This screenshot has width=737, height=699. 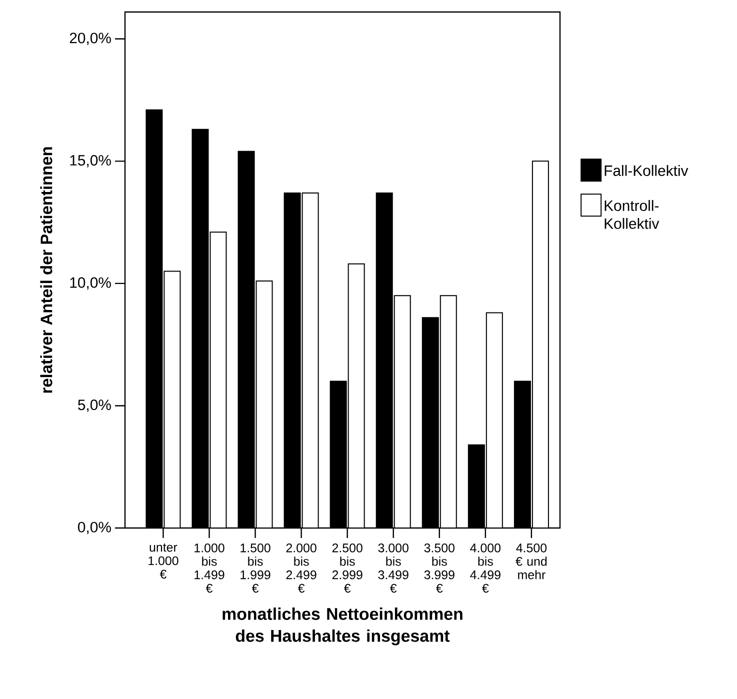 I want to click on x-tick-label: 1.000 bis 1.499 €, so click(x=209, y=568).